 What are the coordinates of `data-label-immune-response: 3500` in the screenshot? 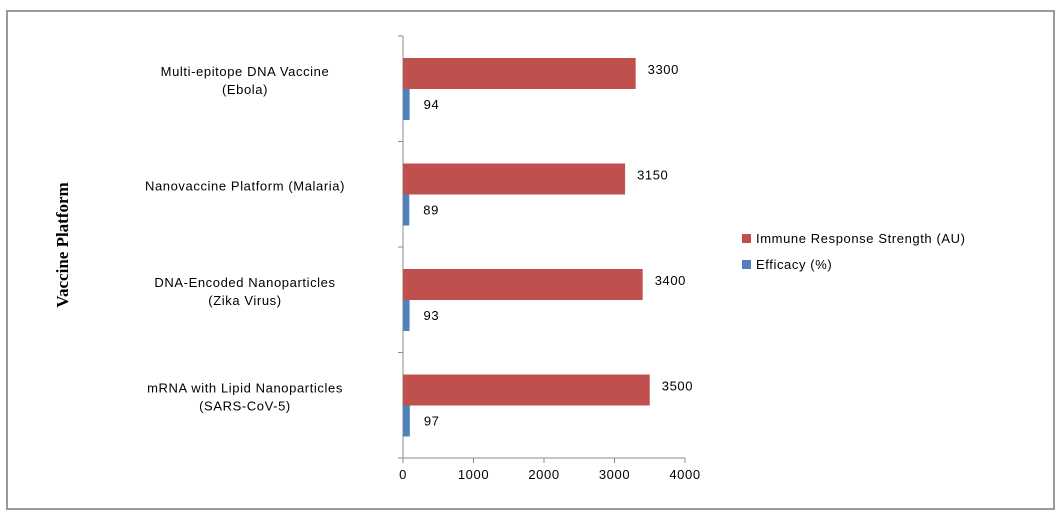 It's located at (677, 386).